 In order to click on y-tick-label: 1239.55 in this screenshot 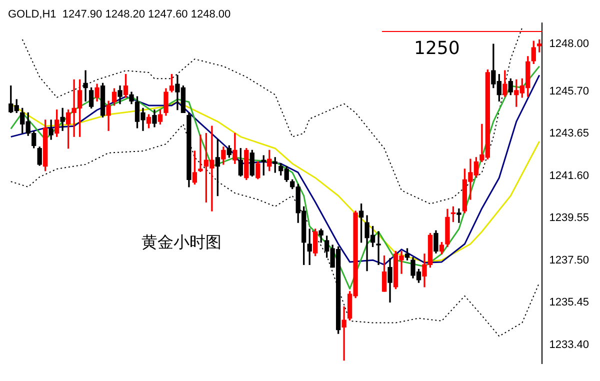, I will do `click(569, 218)`.